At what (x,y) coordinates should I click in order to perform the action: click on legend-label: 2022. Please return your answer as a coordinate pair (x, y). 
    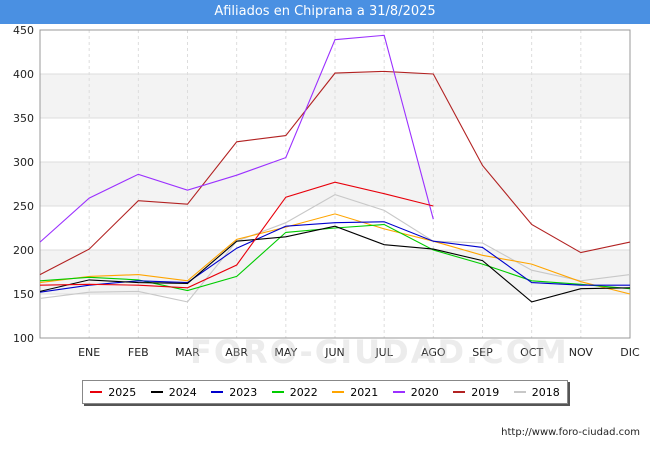
    Looking at the image, I should click on (303, 392).